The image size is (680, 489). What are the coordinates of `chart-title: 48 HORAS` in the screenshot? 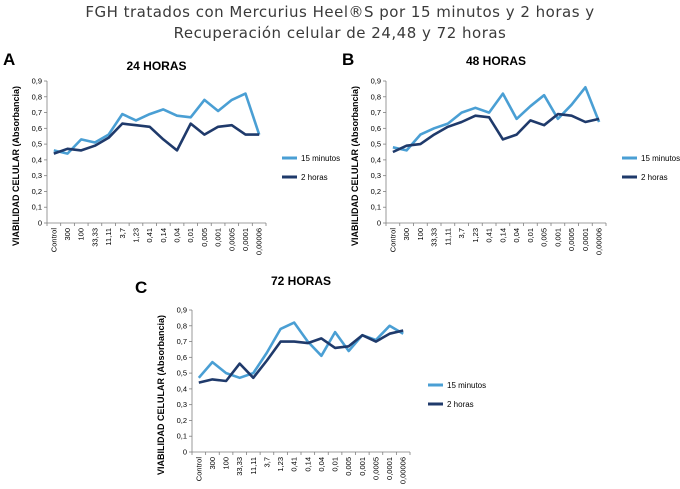 It's located at (496, 61).